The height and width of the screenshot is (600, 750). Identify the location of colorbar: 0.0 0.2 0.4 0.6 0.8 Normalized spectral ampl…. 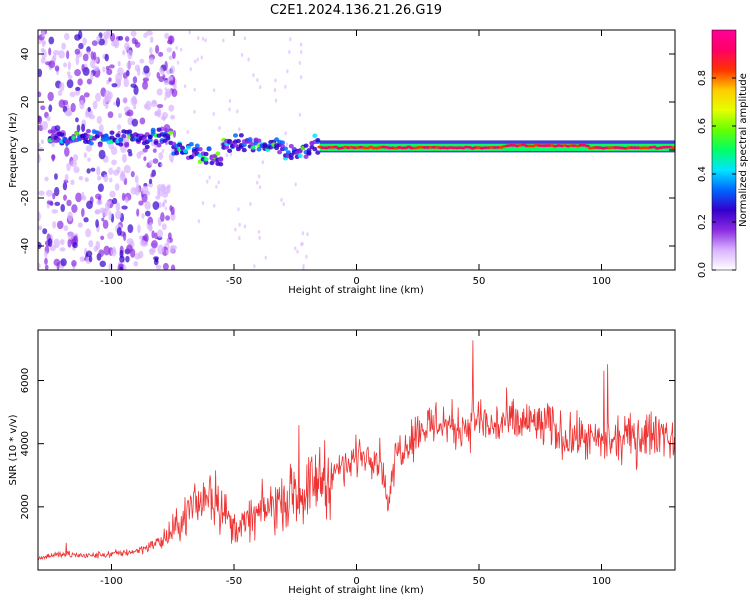
(723, 153).